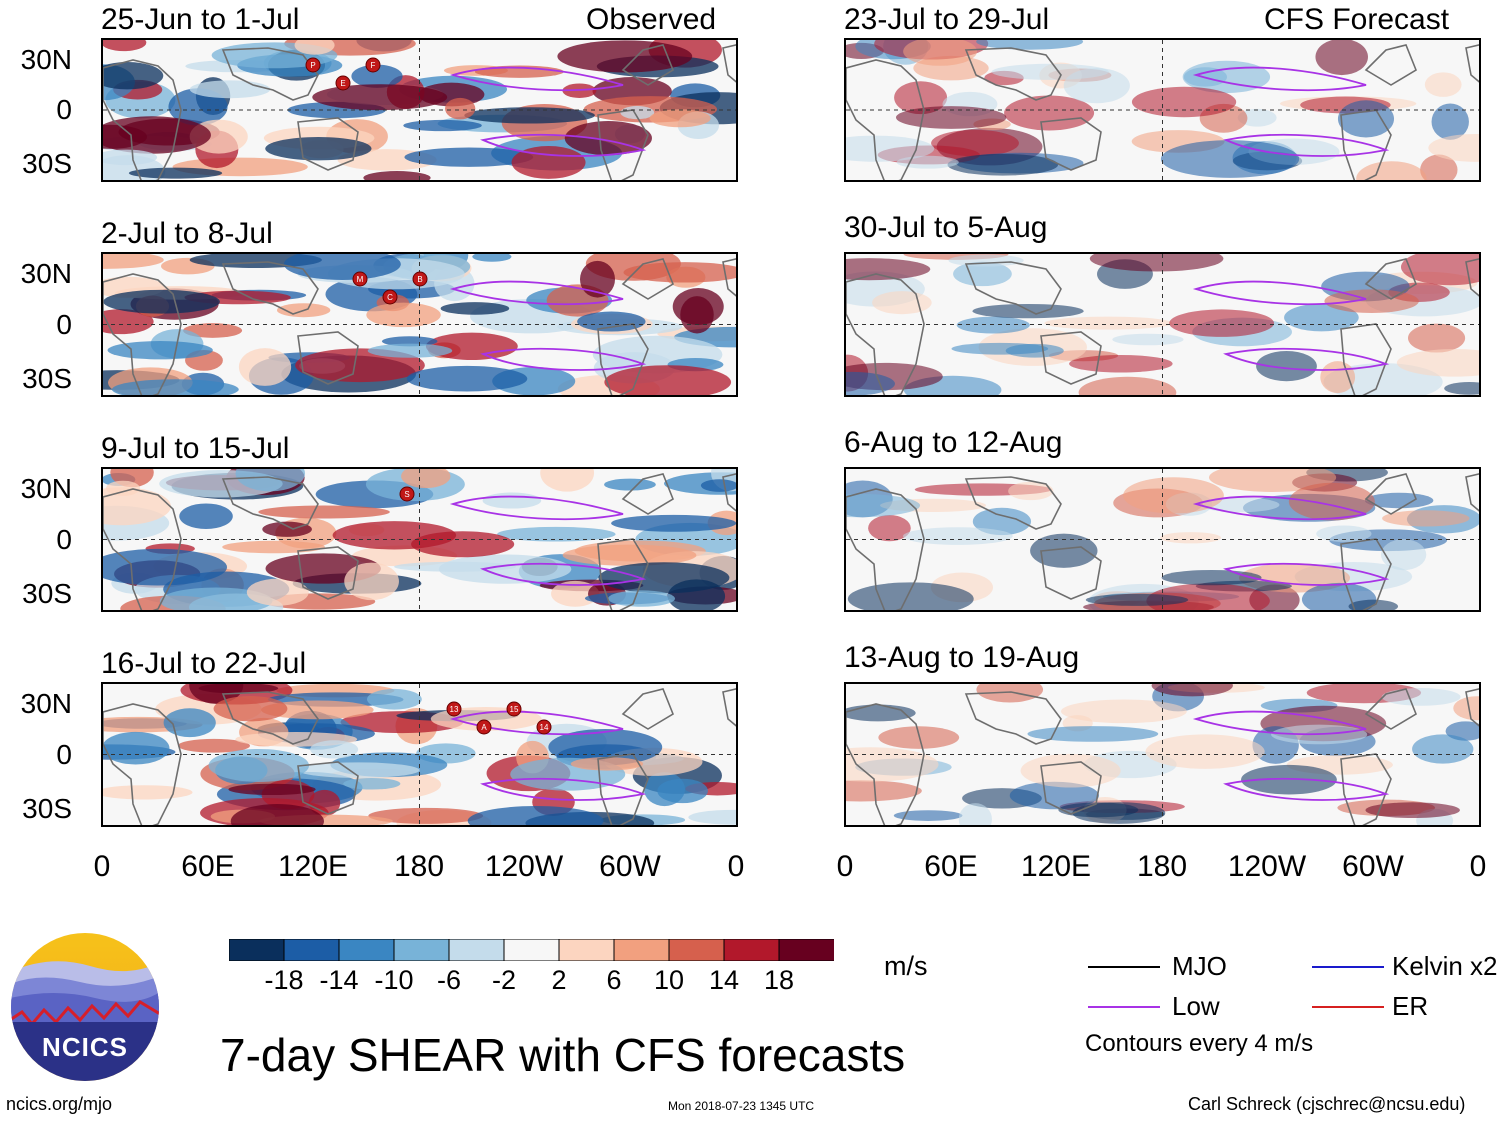  I want to click on legend-label-kelvin: Kelvin x2, so click(1445, 966).